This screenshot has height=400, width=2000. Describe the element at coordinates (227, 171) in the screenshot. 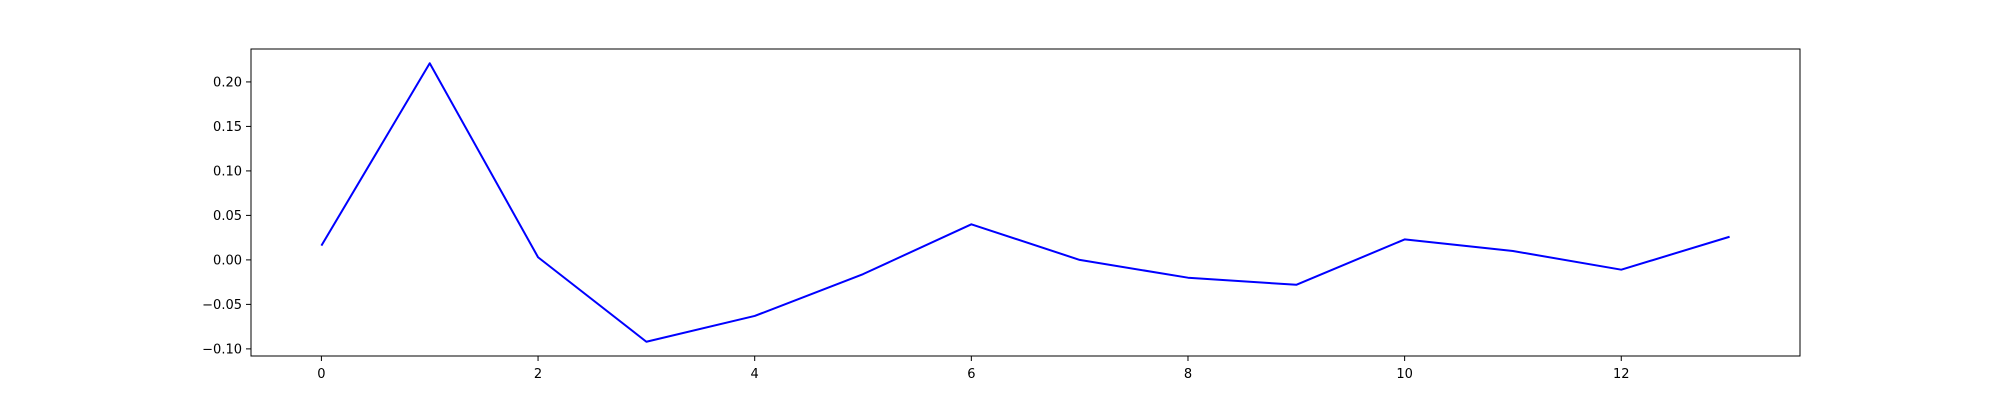

I see `y-tick-label: 0.10` at that location.